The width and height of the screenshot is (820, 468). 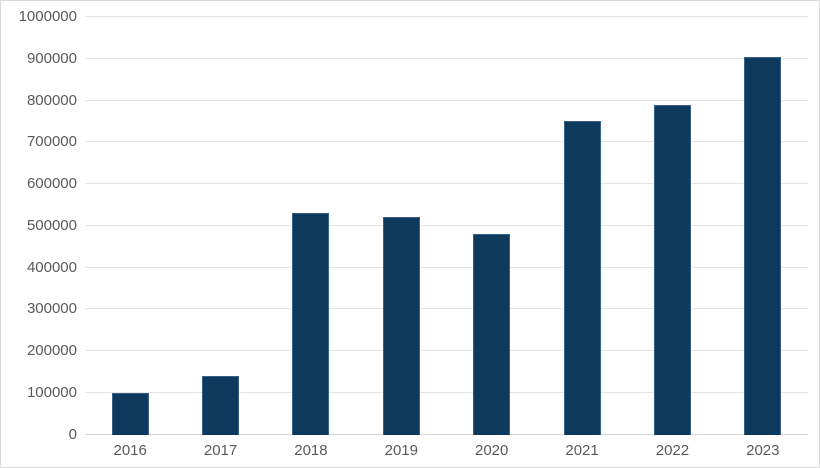 I want to click on y-tick-label-700000: 700000, so click(x=51, y=142).